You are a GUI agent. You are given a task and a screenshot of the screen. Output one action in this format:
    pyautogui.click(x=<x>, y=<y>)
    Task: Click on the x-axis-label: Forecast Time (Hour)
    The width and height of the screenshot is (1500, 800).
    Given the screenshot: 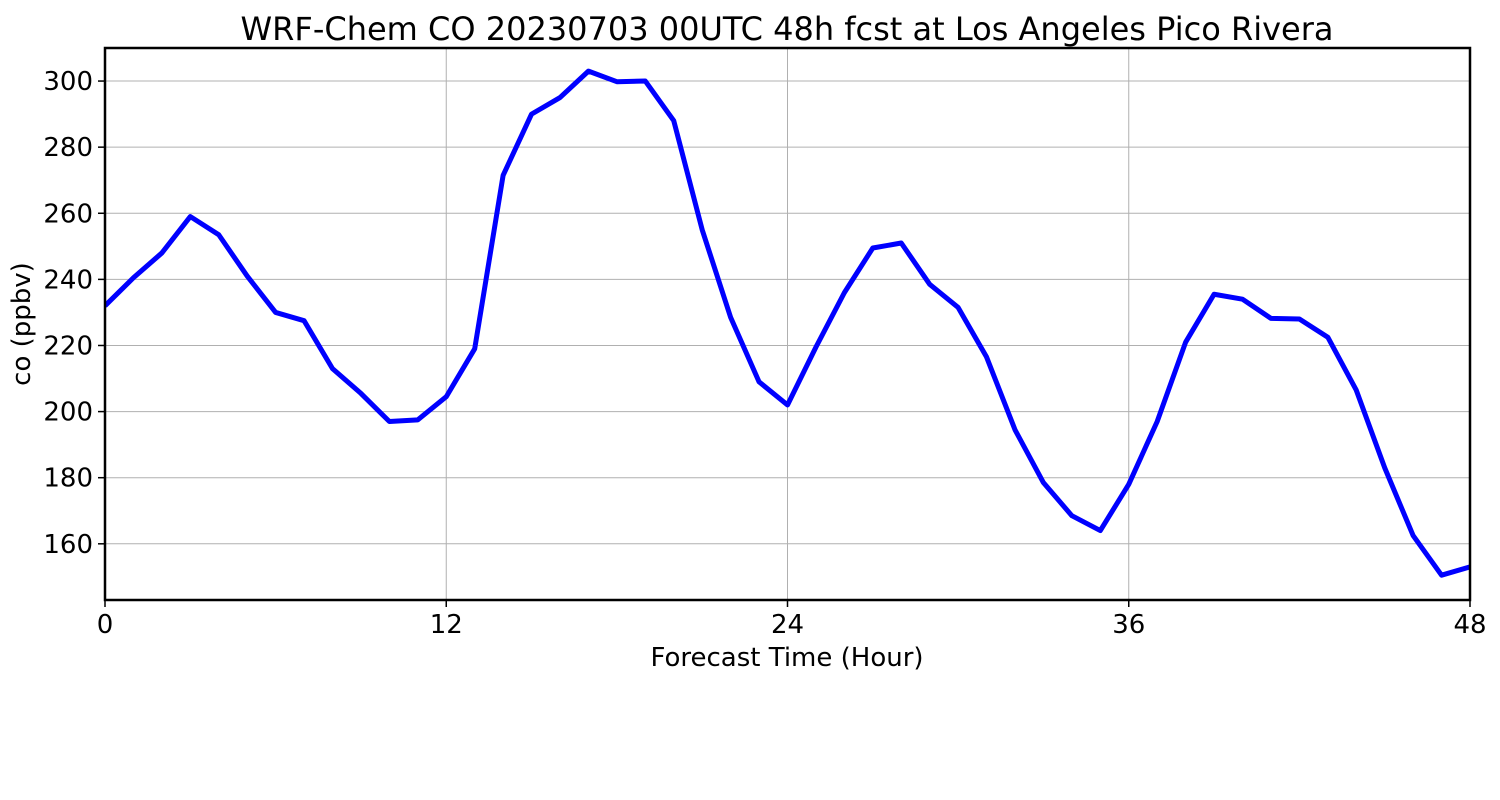 What is the action you would take?
    pyautogui.click(x=786, y=658)
    